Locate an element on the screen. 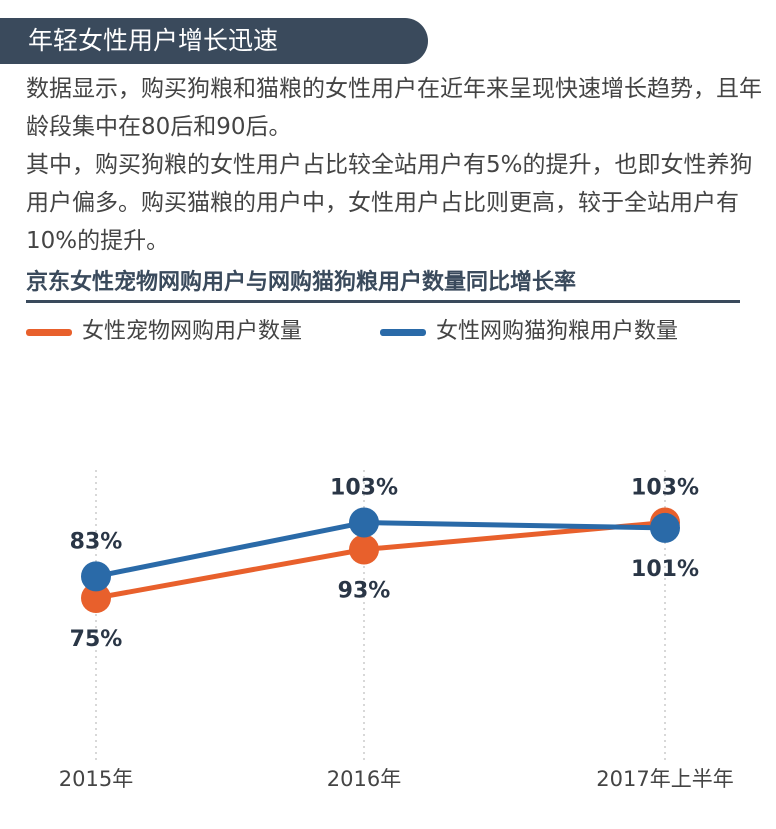  data-label-female-pet-users-3: 103% is located at coordinates (665, 488).